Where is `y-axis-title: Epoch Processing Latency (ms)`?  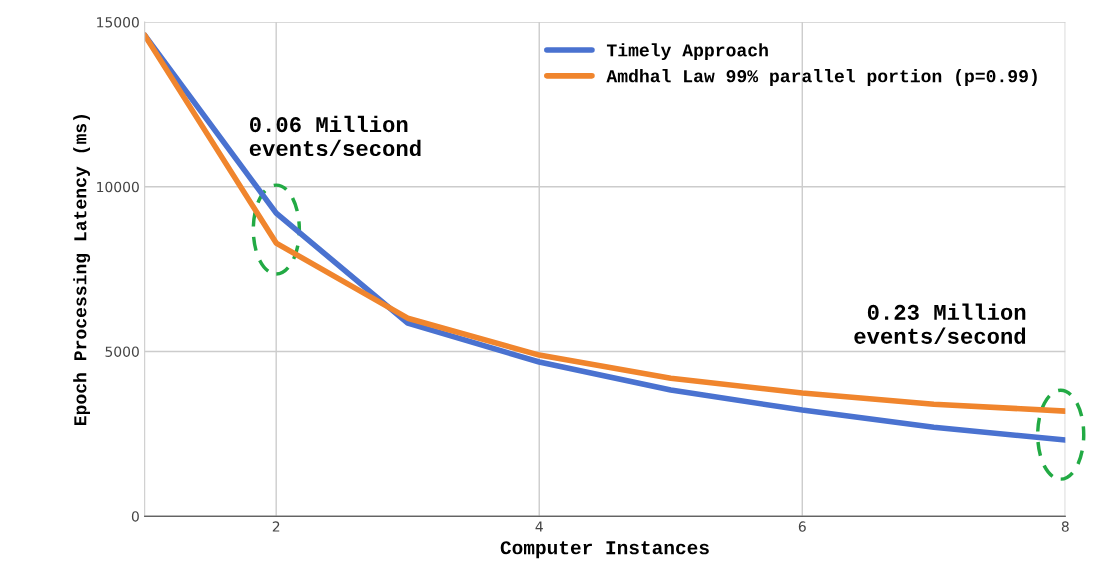 y-axis-title: Epoch Processing Latency (ms) is located at coordinates (82, 270).